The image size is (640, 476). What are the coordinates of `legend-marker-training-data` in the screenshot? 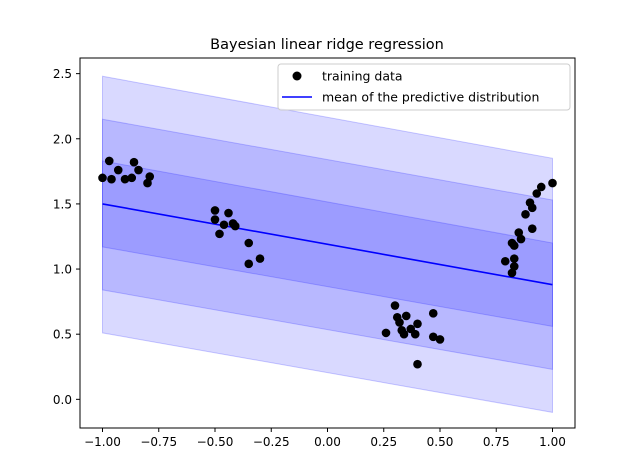 It's located at (297, 76).